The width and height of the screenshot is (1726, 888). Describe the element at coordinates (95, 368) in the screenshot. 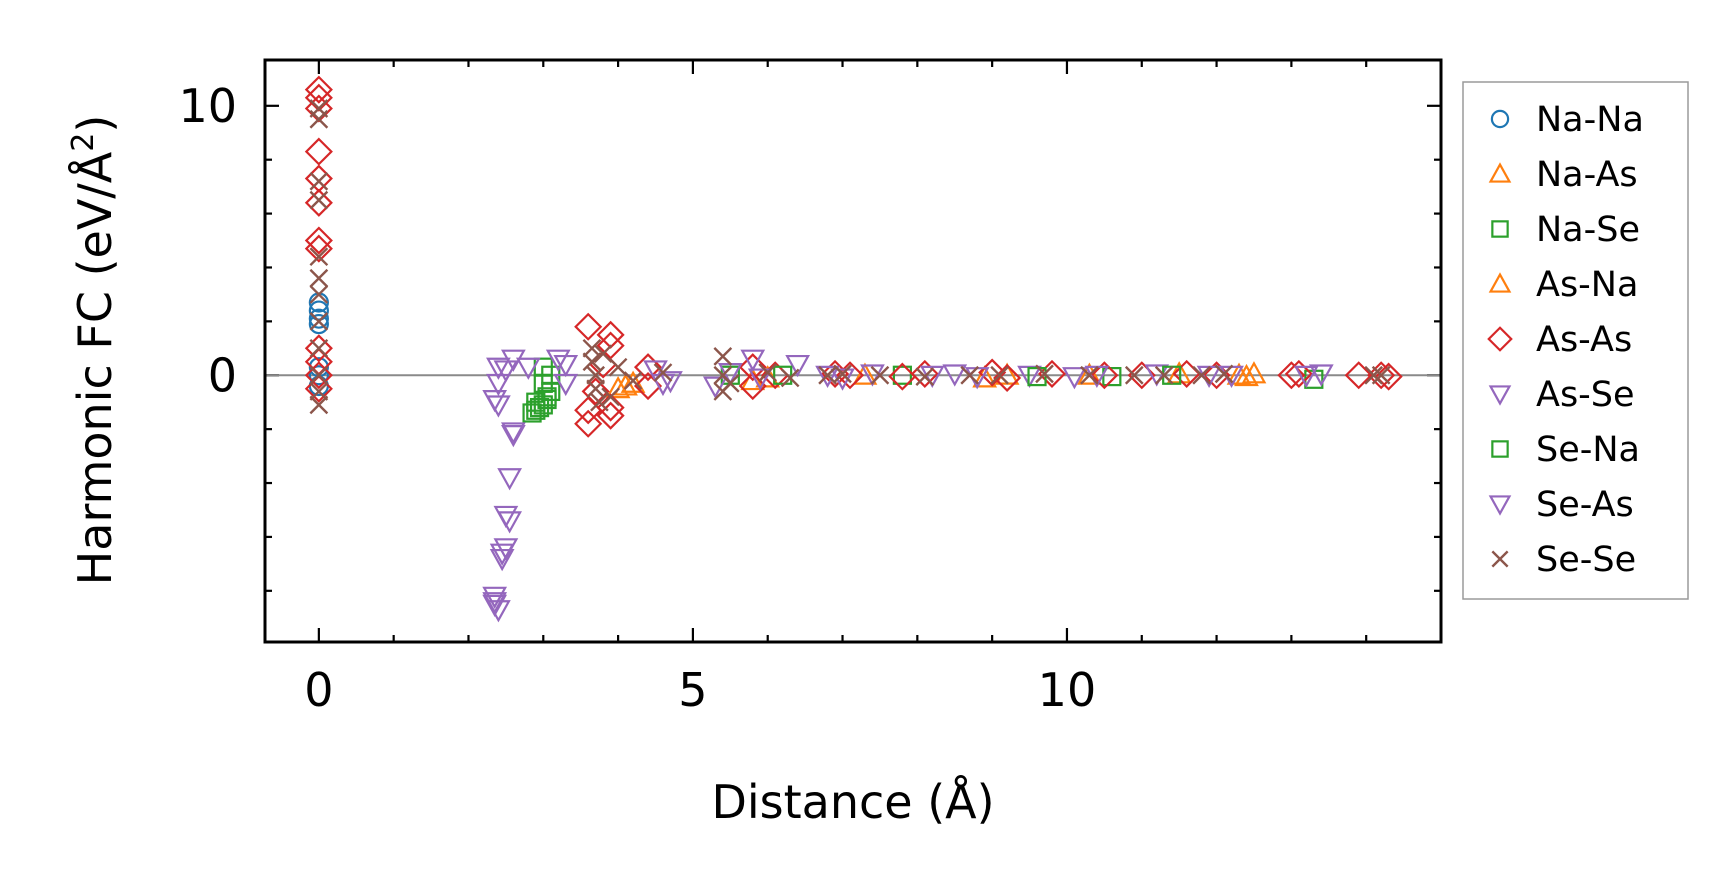

I see `y-axis-label-main: Harmonic FC (eV/Å` at that location.